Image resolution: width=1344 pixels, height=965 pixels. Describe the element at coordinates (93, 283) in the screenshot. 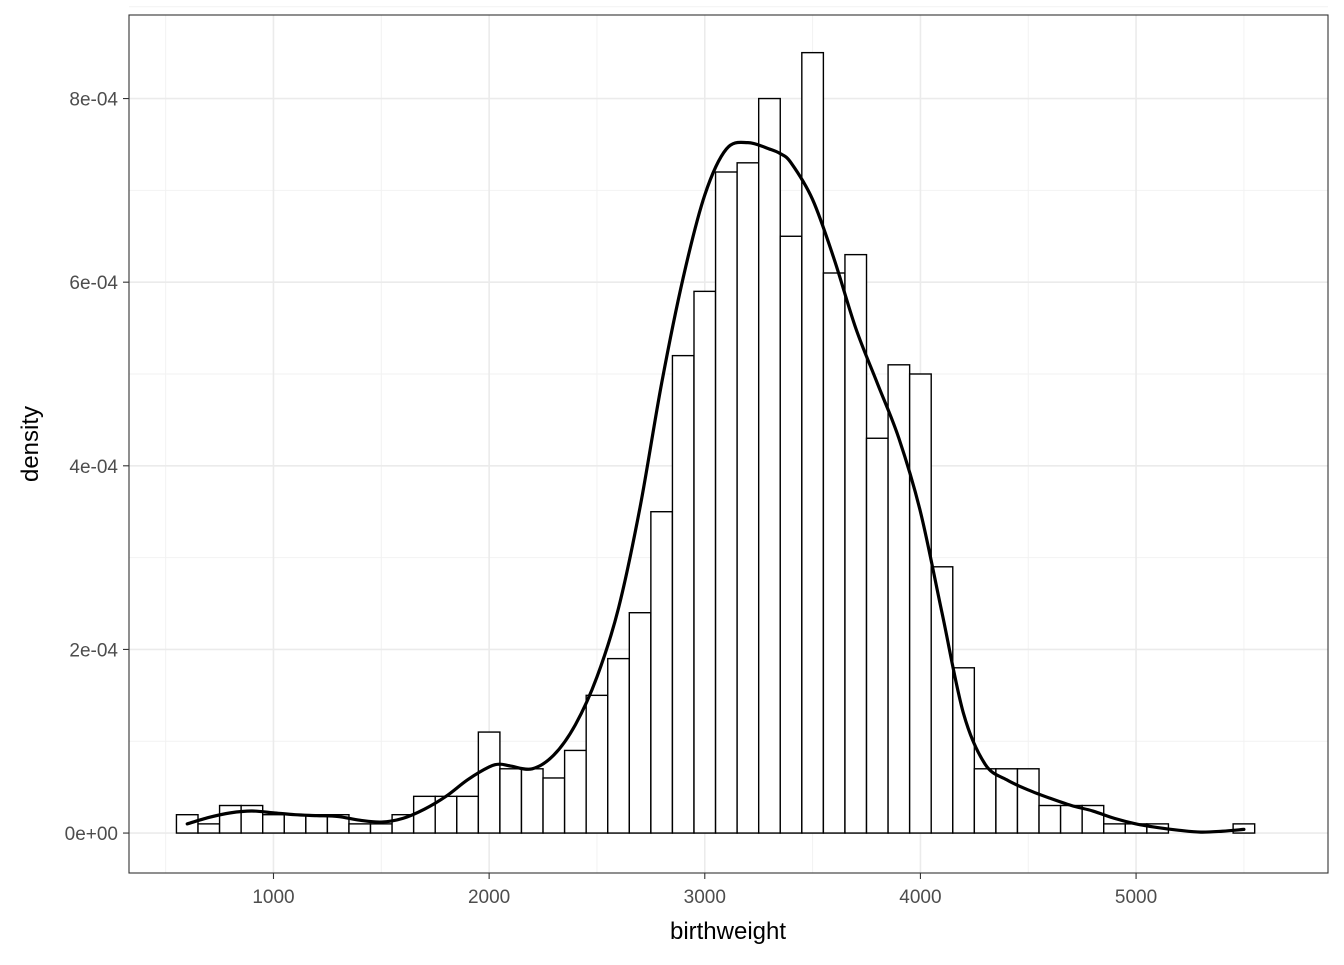

I see `y-tick-label-3: 6e-04` at that location.